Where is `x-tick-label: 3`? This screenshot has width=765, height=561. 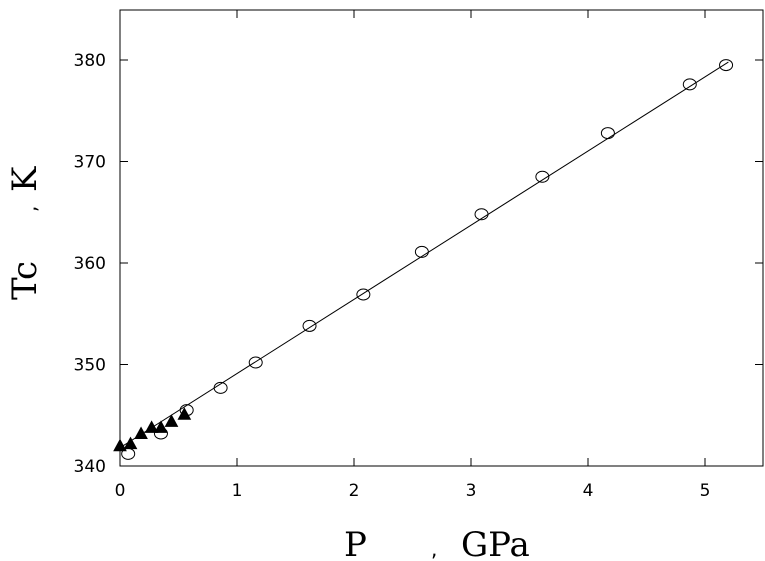
x-tick-label: 3 is located at coordinates (471, 491).